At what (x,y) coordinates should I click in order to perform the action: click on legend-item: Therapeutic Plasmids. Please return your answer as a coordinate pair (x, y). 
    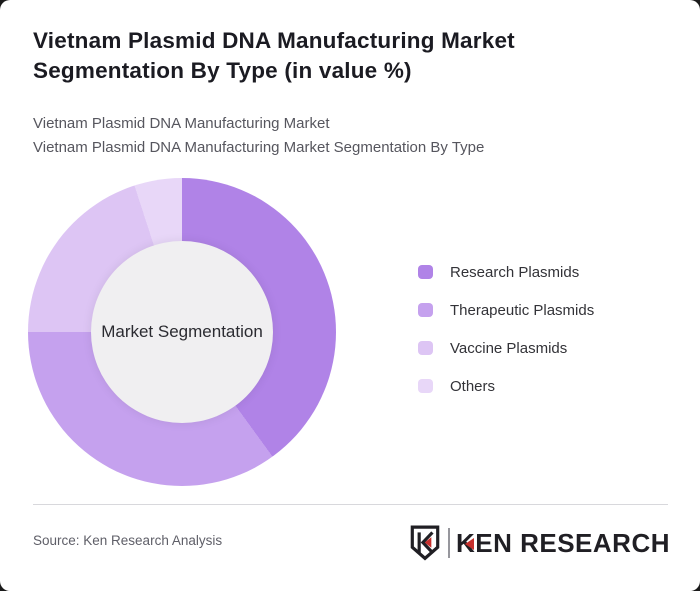
    Looking at the image, I should click on (506, 310).